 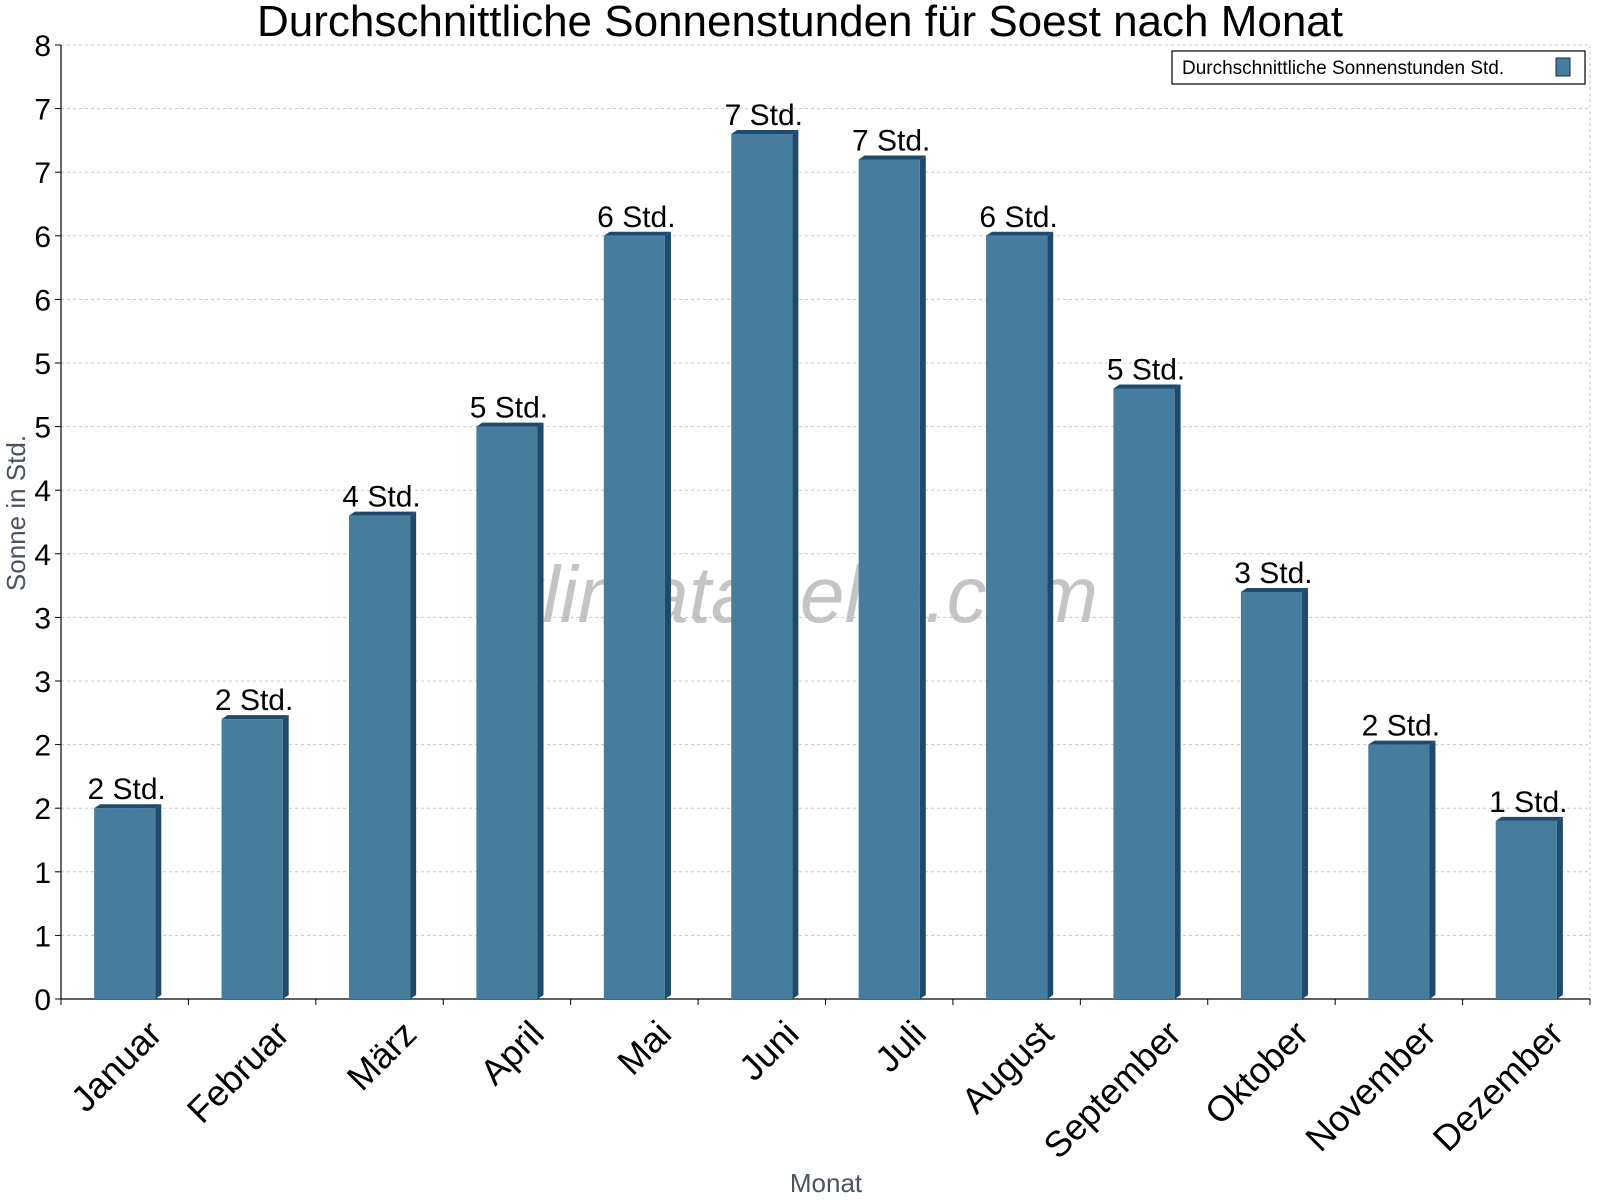 I want to click on bar-juni: 7 Std., so click(x=764, y=549).